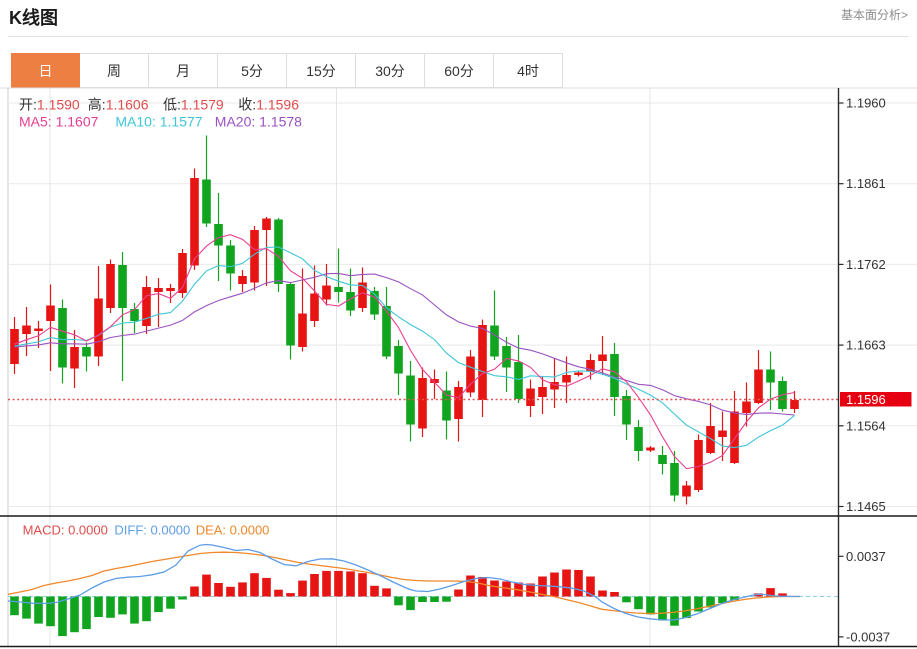 This screenshot has height=649, width=917. Describe the element at coordinates (866, 183) in the screenshot. I see `svg-text: 1.1861` at that location.